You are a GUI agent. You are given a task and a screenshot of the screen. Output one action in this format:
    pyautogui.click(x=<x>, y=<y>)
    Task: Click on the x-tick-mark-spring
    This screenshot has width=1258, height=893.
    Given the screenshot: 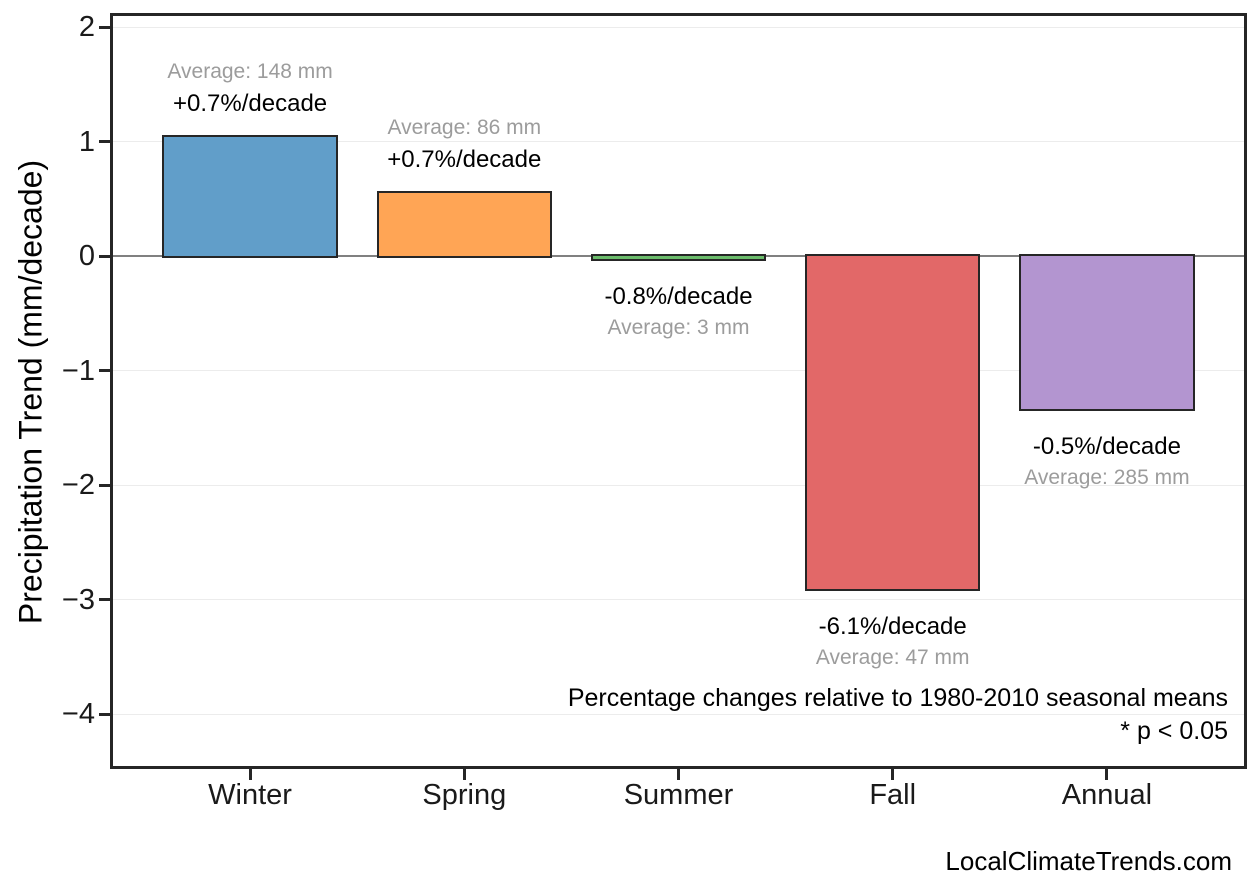 What is the action you would take?
    pyautogui.click(x=464, y=774)
    